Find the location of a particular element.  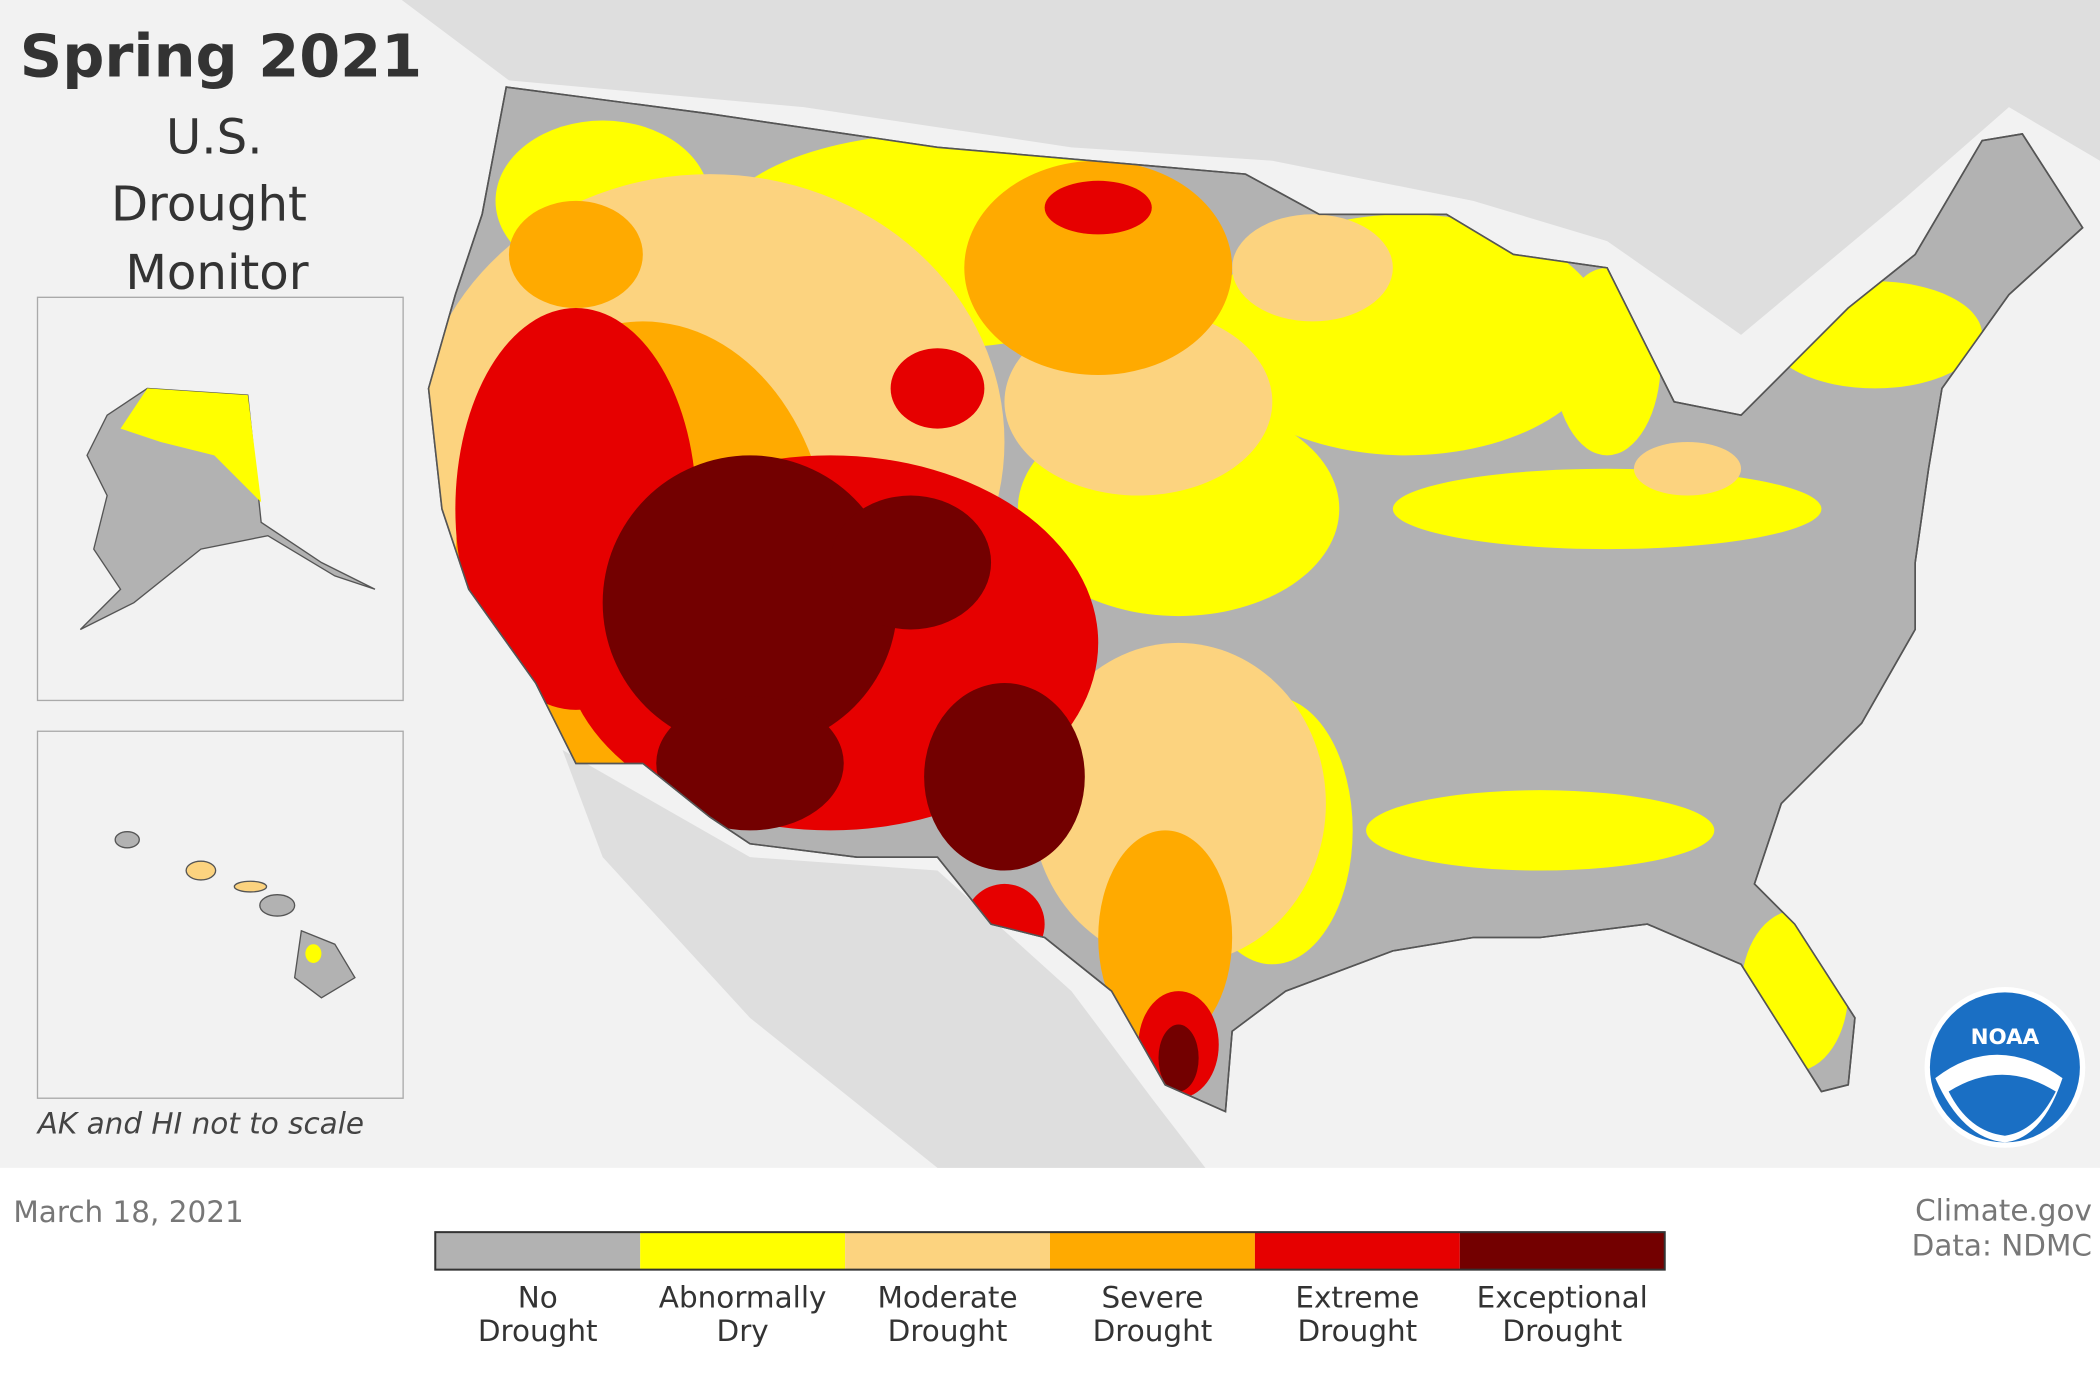

hawaii-dry-area is located at coordinates (313, 953).